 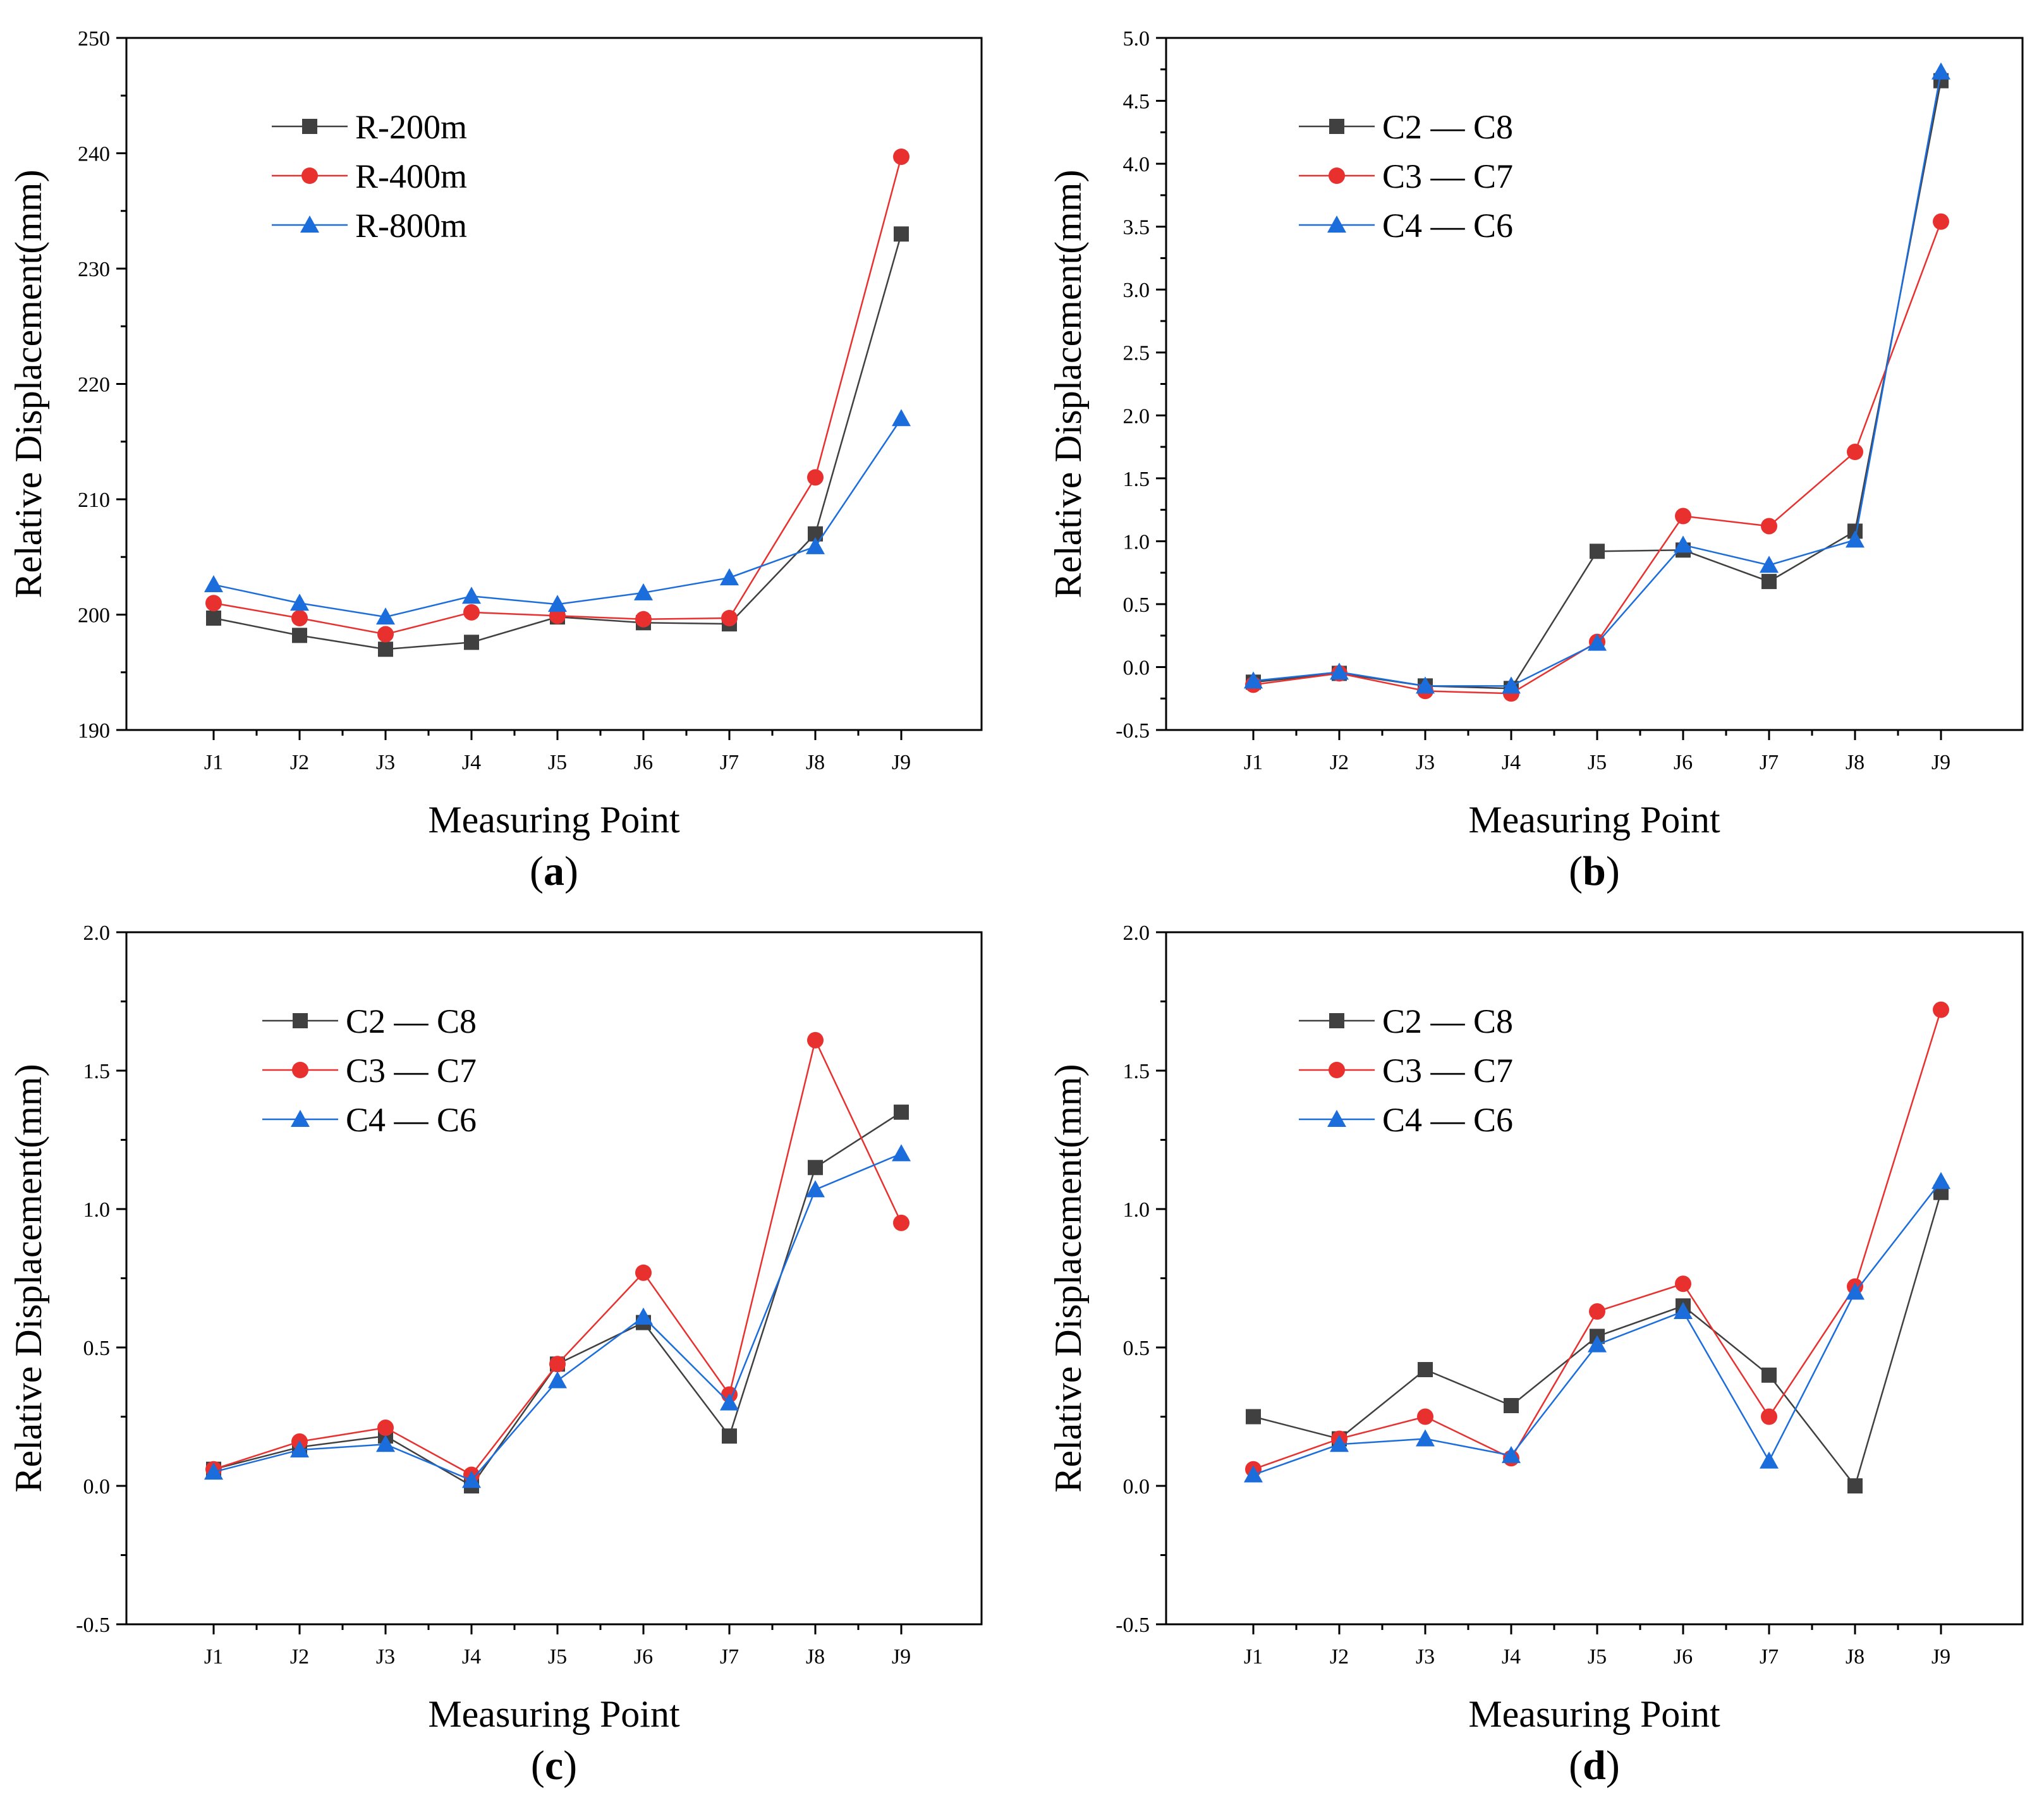 What do you see at coordinates (1137, 164) in the screenshot?
I see `y-tick-label: 4.0` at bounding box center [1137, 164].